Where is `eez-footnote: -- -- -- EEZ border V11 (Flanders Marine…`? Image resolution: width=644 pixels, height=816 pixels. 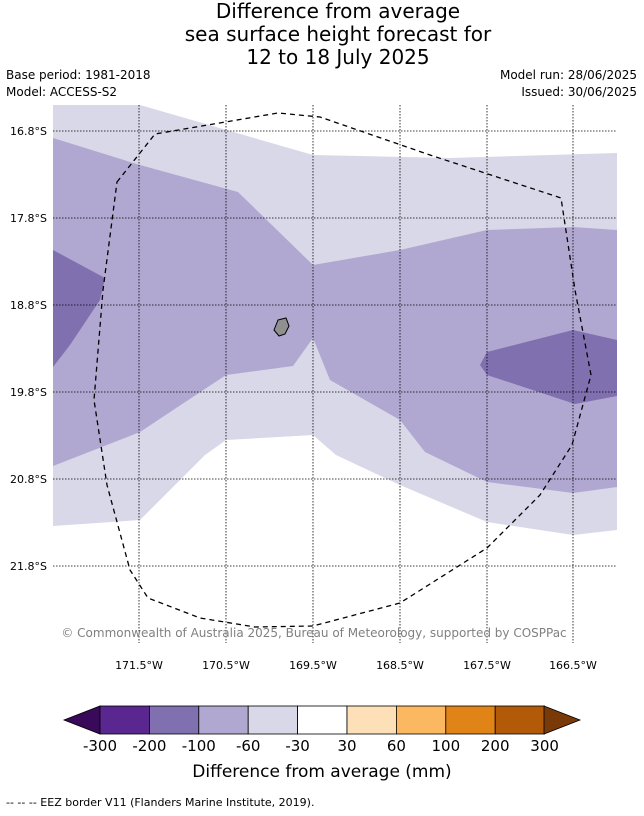 eez-footnote: -- -- -- EEZ border V11 (Flanders Marine… is located at coordinates (160, 802).